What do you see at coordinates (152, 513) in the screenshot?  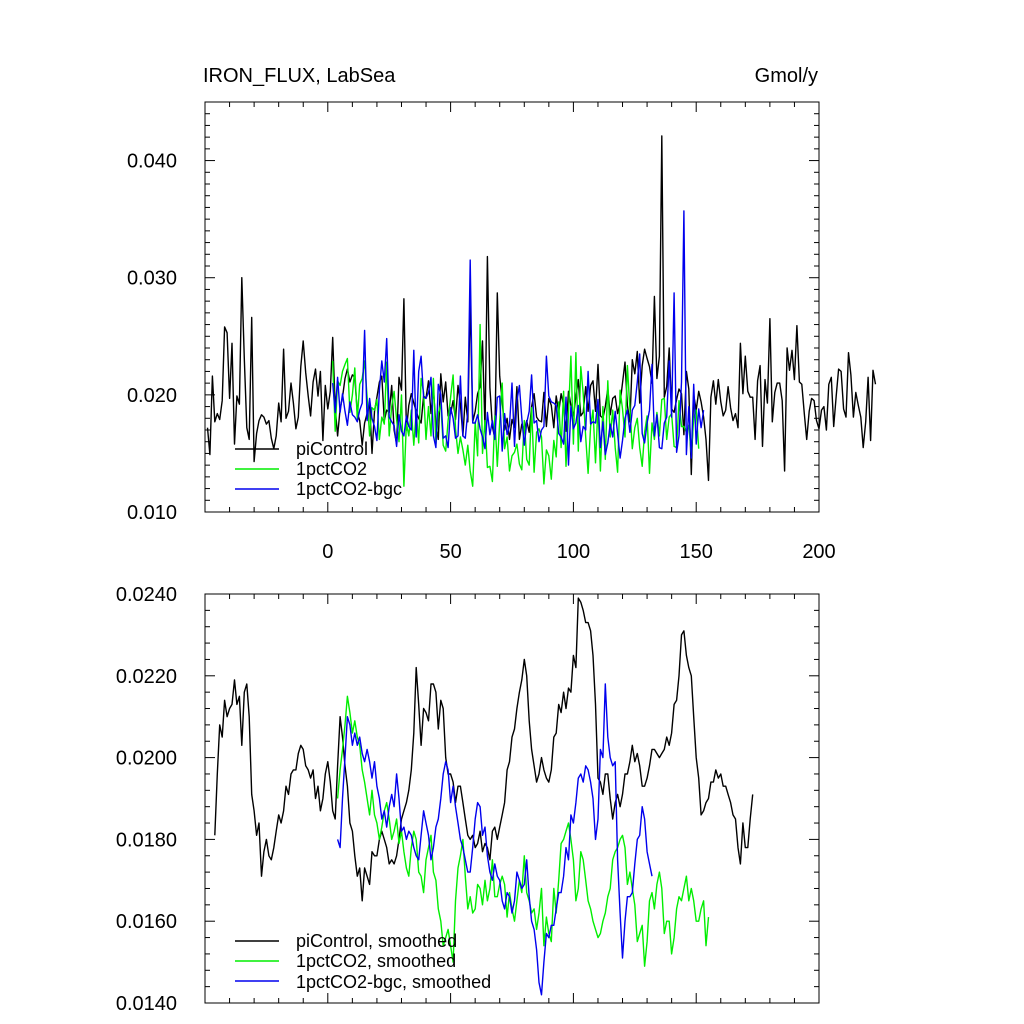 I see `y-tick-label: 0.010` at bounding box center [152, 513].